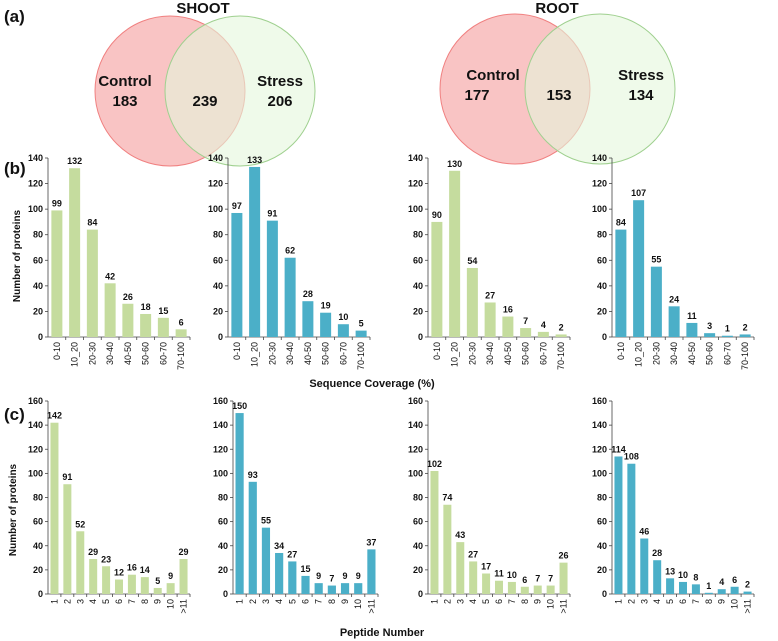 This screenshot has height=641, width=778. Describe the element at coordinates (345, 601) in the screenshot. I see `x-tick-label: 9` at that location.